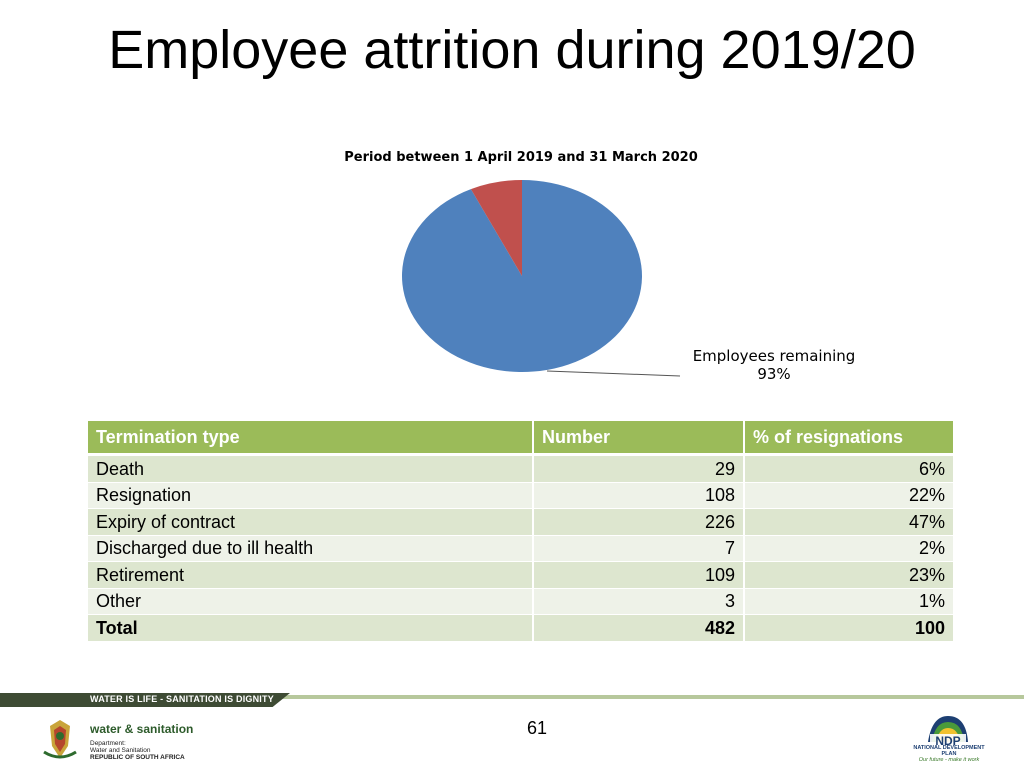  I want to click on table-row: Death 29 6%, so click(521, 468).